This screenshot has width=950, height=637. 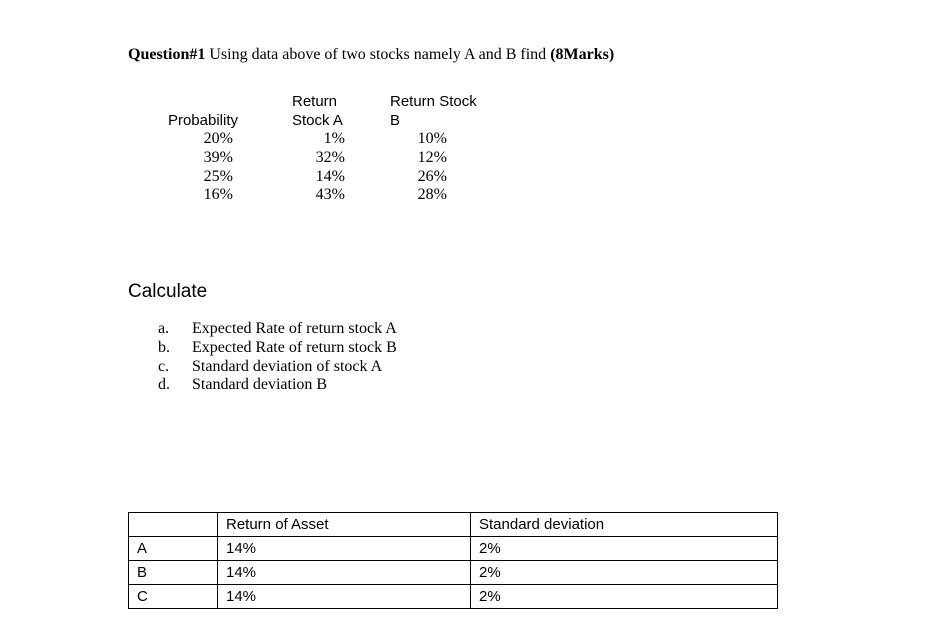 What do you see at coordinates (432, 139) in the screenshot?
I see `return-b-value: 10%` at bounding box center [432, 139].